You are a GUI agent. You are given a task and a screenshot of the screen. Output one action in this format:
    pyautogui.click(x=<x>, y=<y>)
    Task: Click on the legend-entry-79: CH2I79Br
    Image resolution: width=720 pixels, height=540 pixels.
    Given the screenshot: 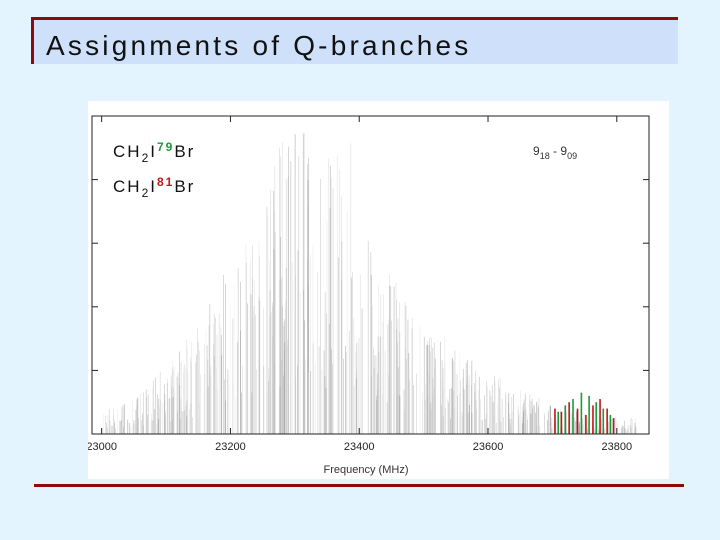 What is the action you would take?
    pyautogui.click(x=154, y=152)
    